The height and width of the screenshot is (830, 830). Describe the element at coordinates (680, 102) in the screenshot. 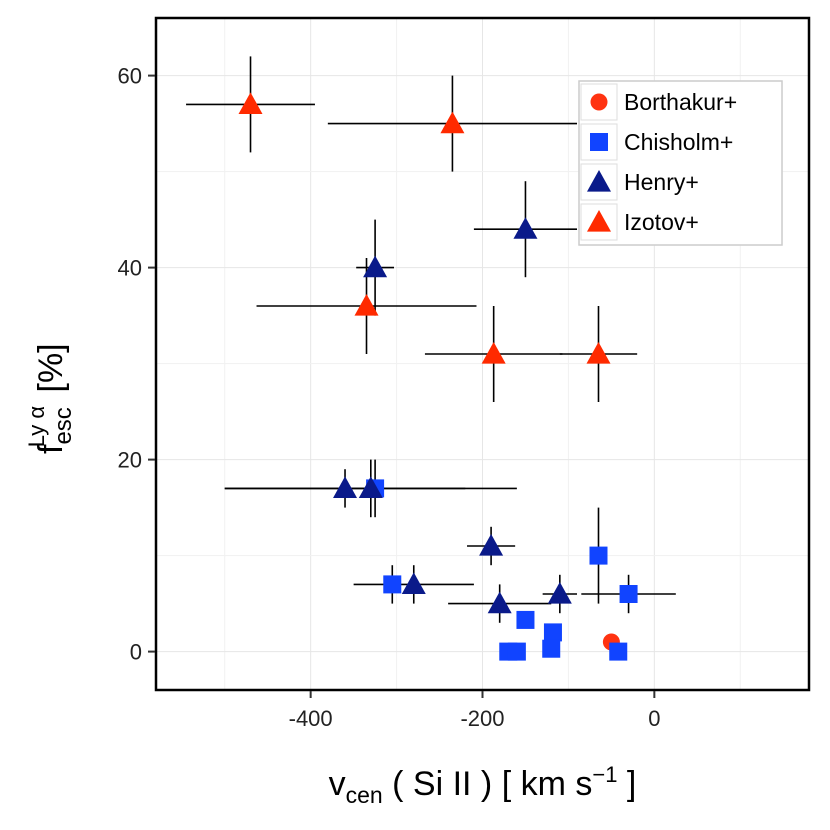

I see `legend-label: Borthakur+` at that location.